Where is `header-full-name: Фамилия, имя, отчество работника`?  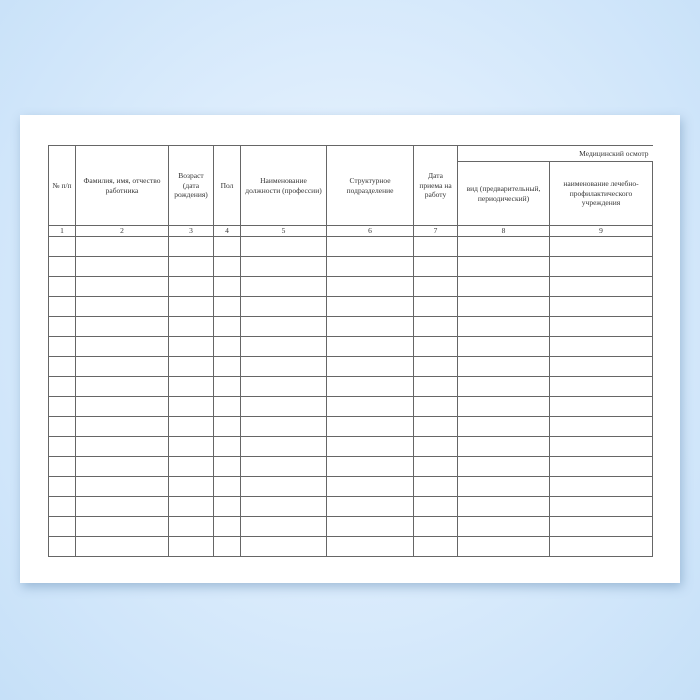
header-full-name: Фамилия, имя, отчество работника is located at coordinates (122, 185).